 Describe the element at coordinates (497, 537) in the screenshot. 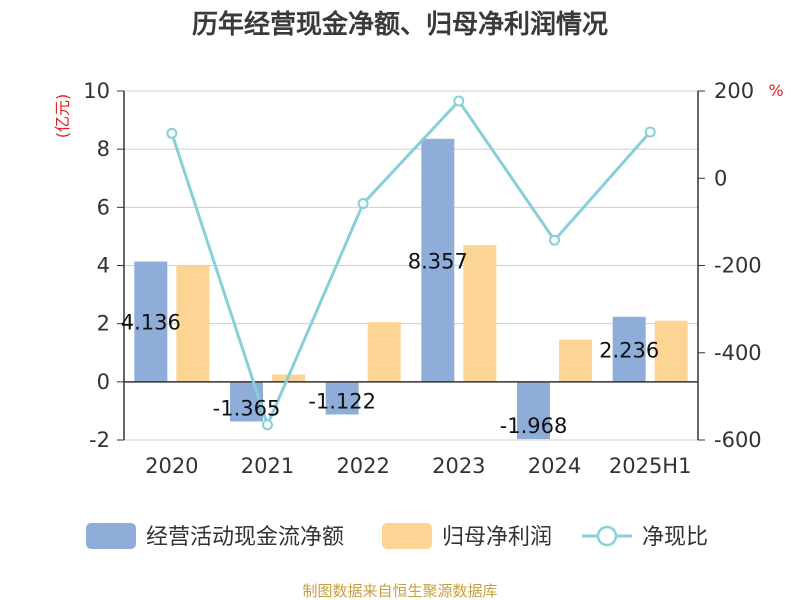

I see `legend-label-net-profit: 归母净利润` at that location.